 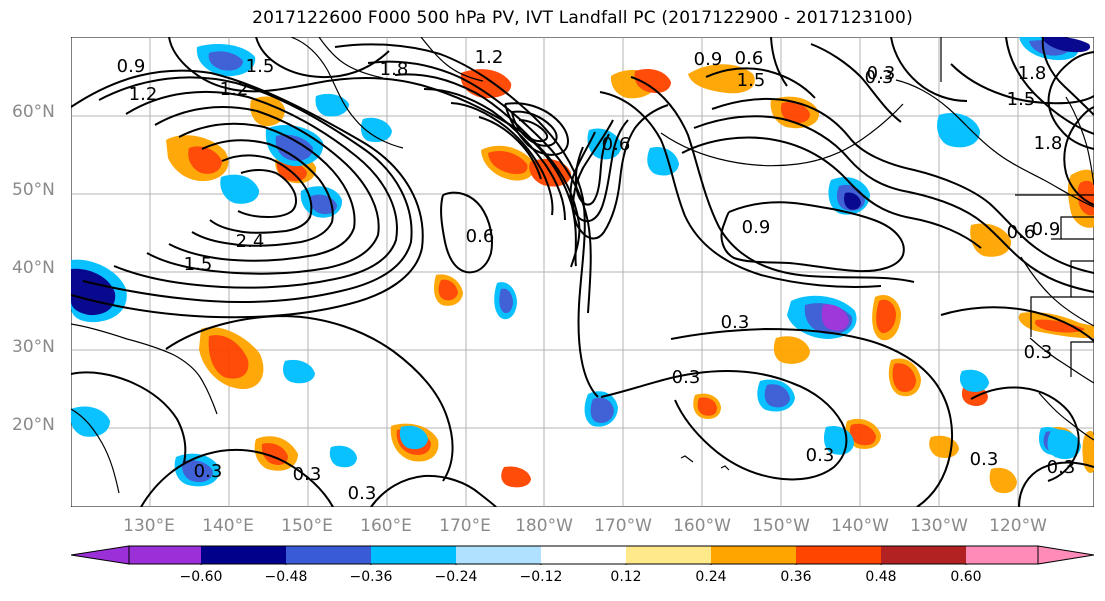 What do you see at coordinates (33, 268) in the screenshot?
I see `latitude-label: 40°N` at bounding box center [33, 268].